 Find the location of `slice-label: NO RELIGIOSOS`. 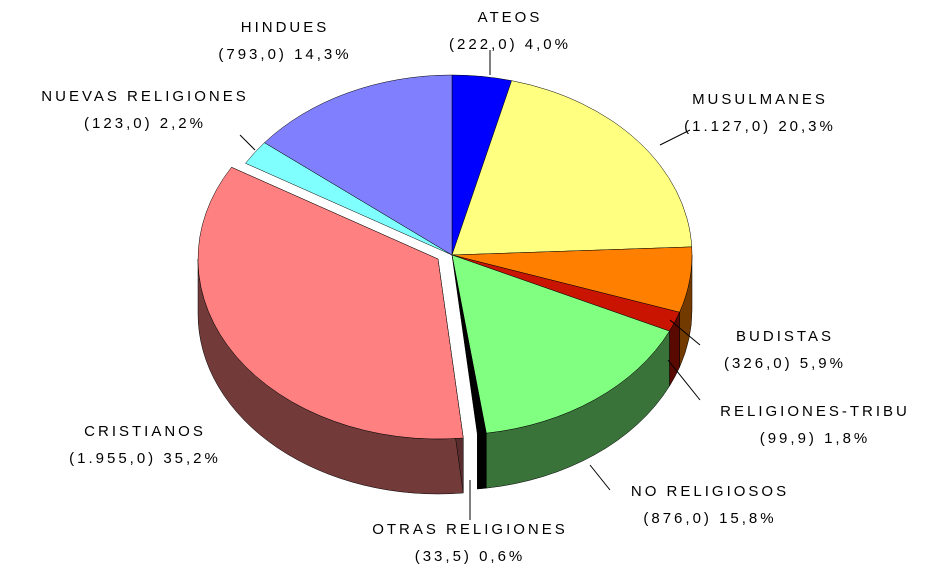

slice-label: NO RELIGIOSOS is located at coordinates (710, 491).